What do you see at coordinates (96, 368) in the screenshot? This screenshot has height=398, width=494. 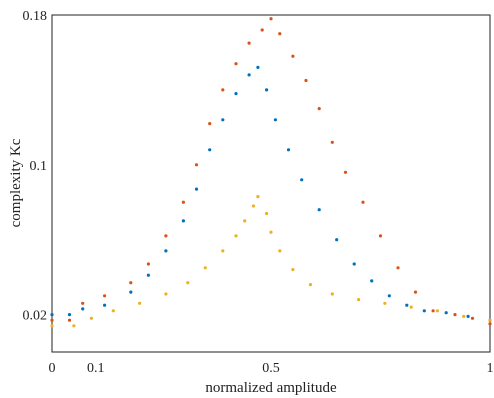 I see `x-tick-label: 0.1` at bounding box center [96, 368].